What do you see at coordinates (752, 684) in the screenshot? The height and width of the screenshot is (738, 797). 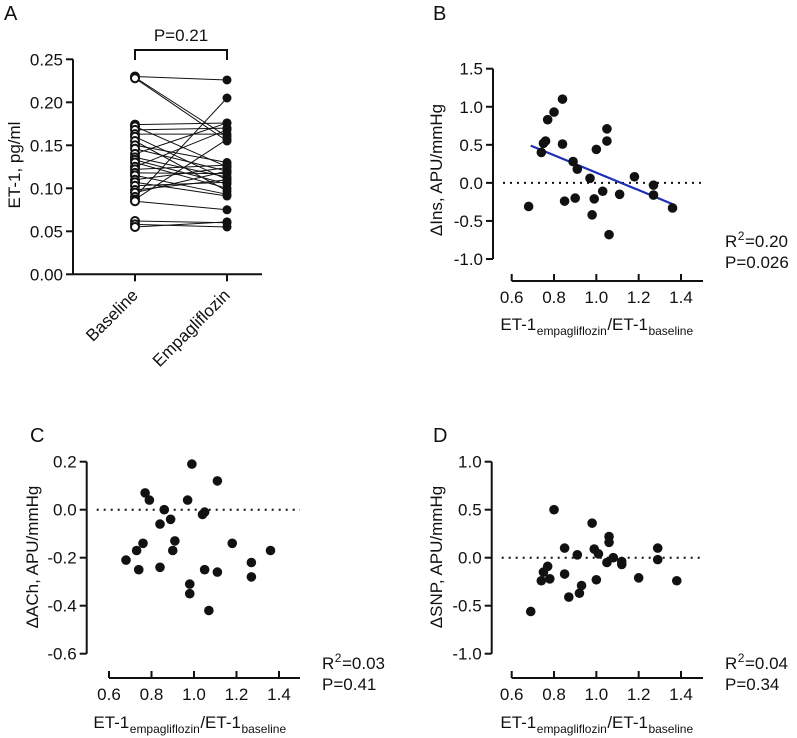 I see `p-value-label: P=0.34` at bounding box center [752, 684].